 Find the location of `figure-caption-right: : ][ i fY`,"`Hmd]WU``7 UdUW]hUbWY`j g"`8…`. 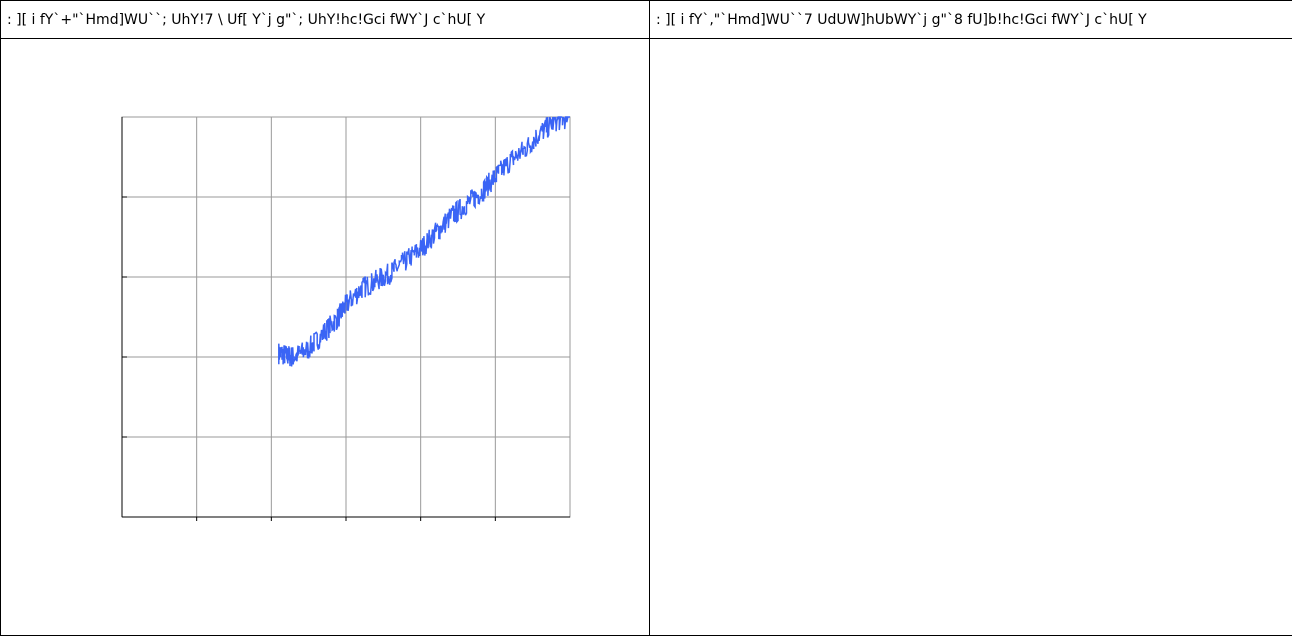

figure-caption-right: : ][ i fY`,"`Hmd]WU``7 UdUW]hUbWY`j g"`8… is located at coordinates (970, 19).